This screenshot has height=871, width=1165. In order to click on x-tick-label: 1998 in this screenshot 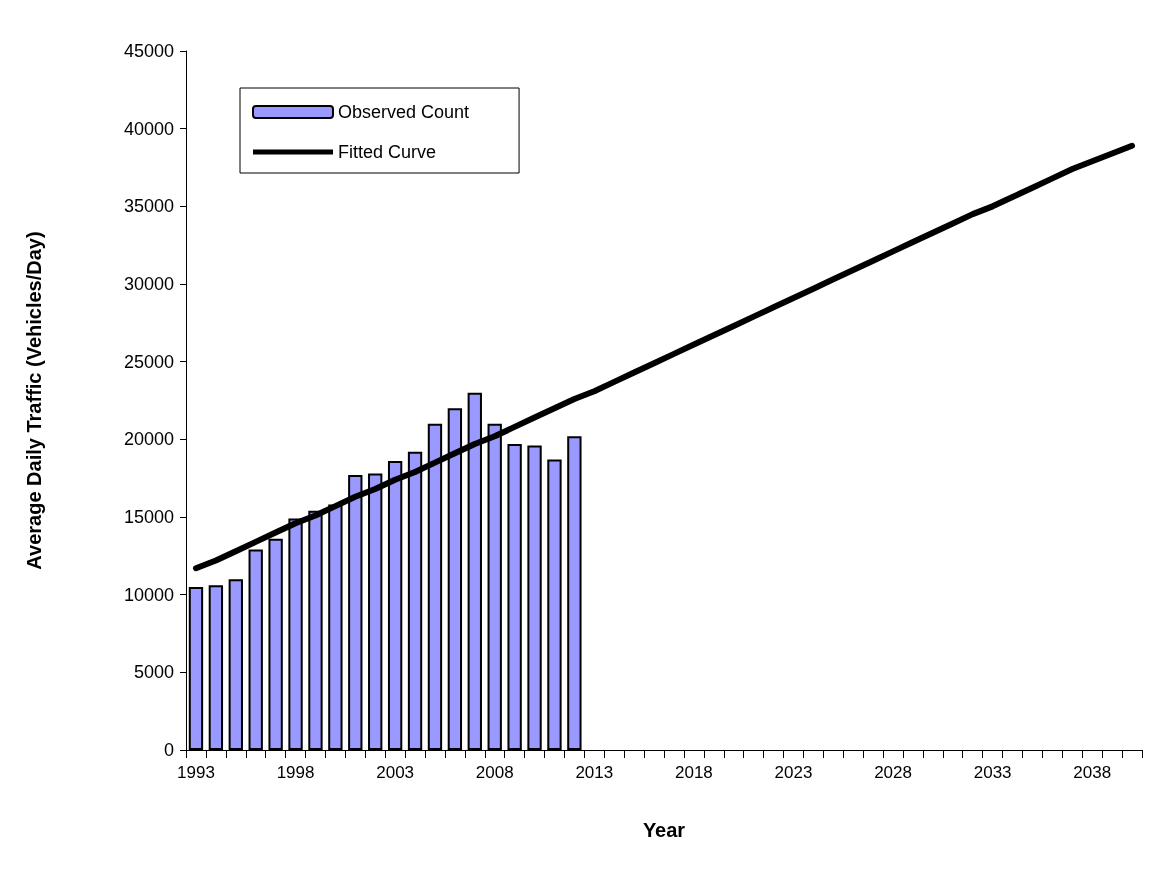, I will do `click(295, 772)`.